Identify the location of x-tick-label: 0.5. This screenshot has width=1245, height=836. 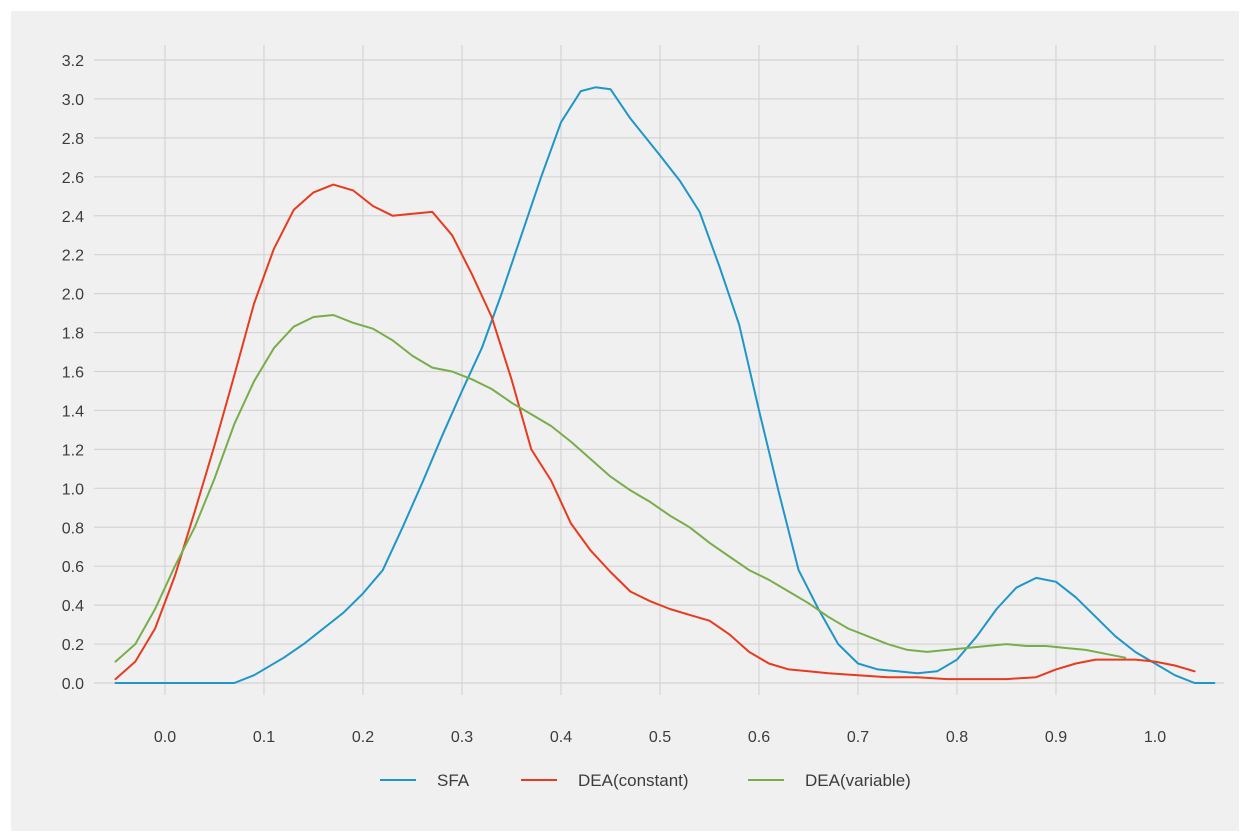
(660, 737).